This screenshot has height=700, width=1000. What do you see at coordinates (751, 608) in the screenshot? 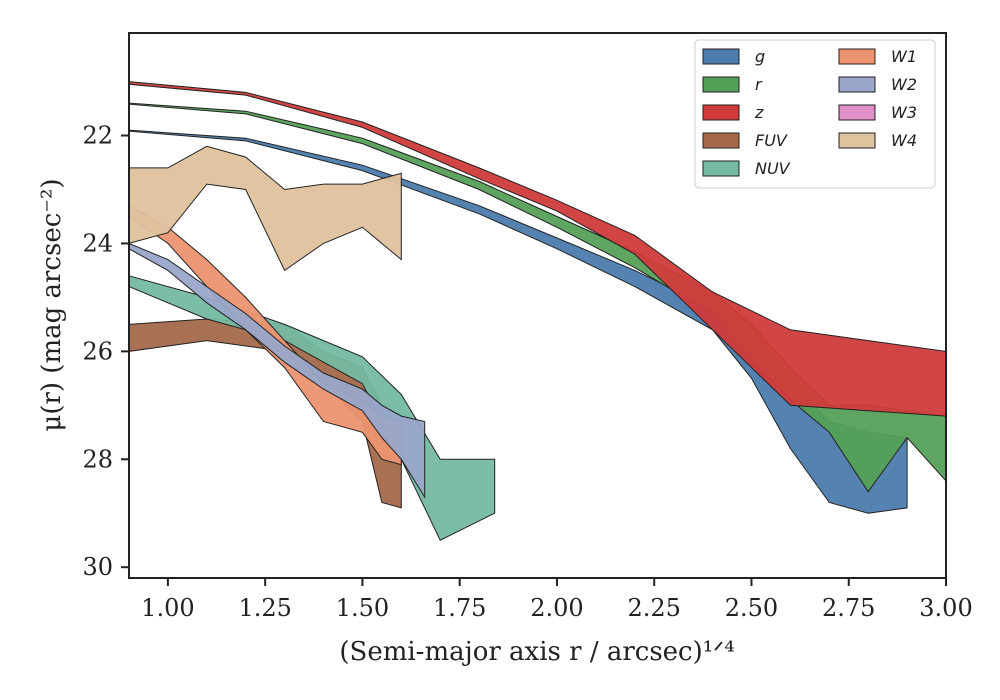
I see `x-tick-label: 2.50` at bounding box center [751, 608].